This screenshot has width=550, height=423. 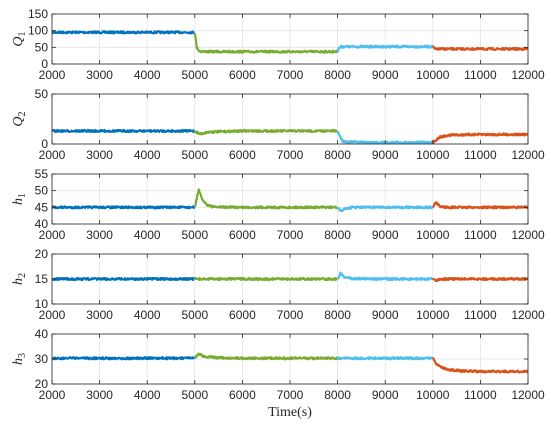 I want to click on y-axis-label: h2, so click(x=19, y=279).